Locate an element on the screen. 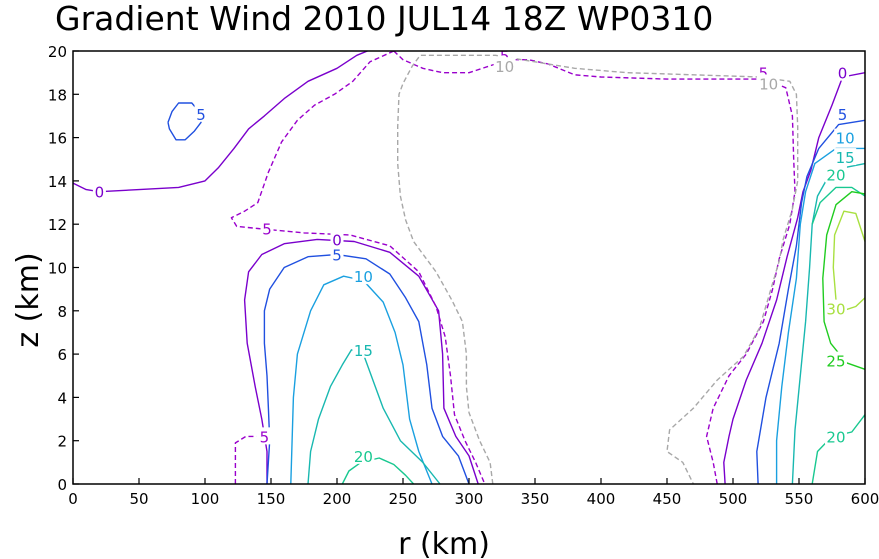 This screenshot has height=559, width=879. x-tick-label: 300 is located at coordinates (469, 499).